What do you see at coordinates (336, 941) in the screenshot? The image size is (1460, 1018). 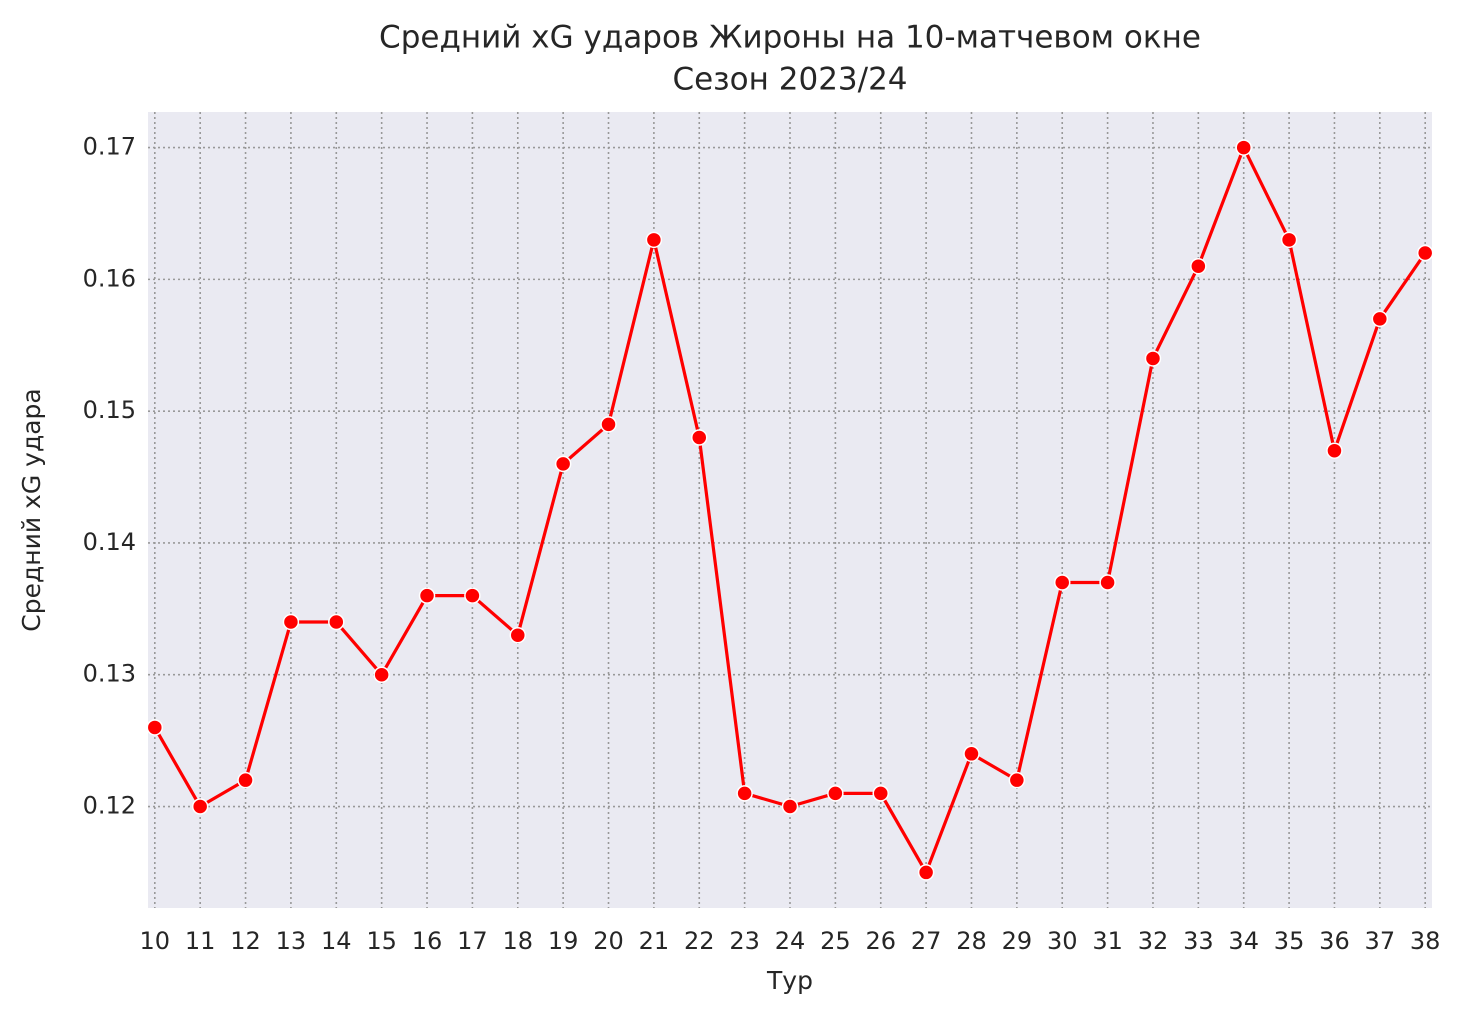 I see `x-tick-label: 14` at bounding box center [336, 941].